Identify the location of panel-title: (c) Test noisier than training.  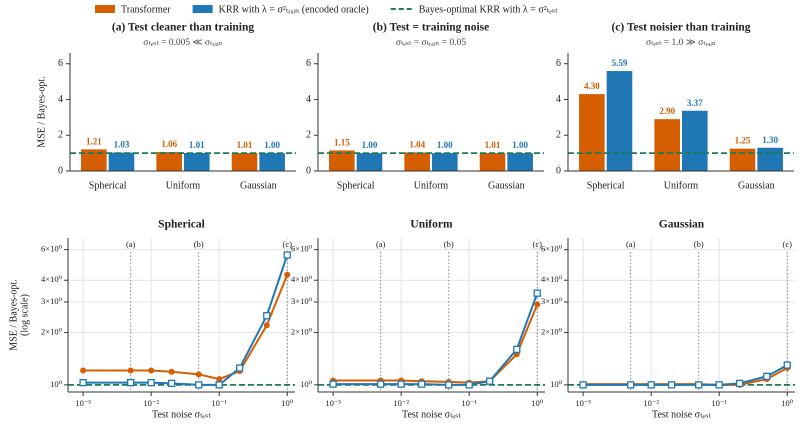
(680, 28).